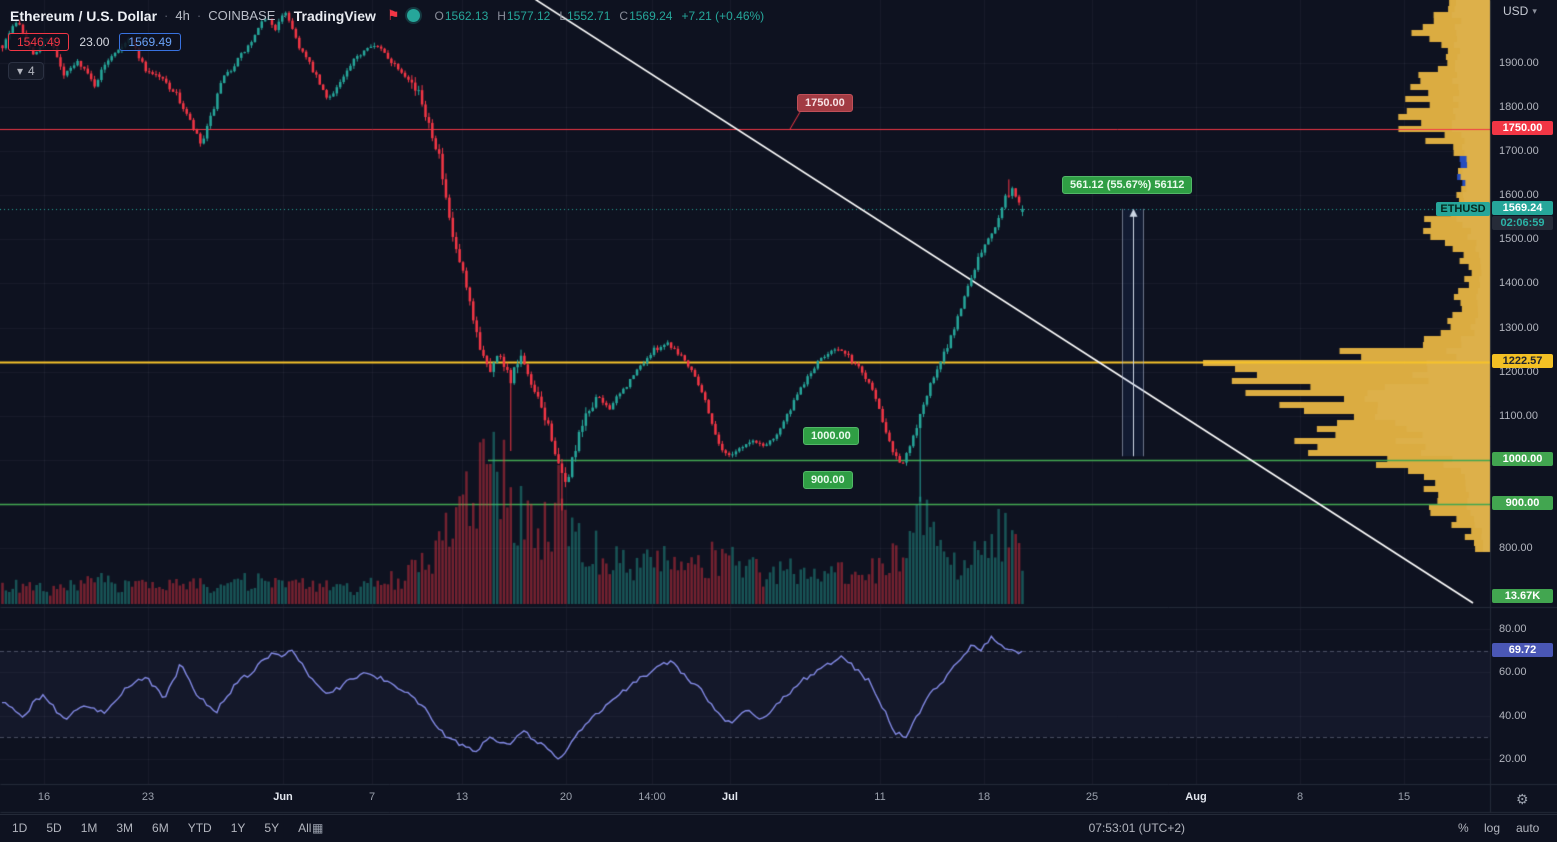 This screenshot has width=1557, height=842. I want to click on time-label: 11, so click(880, 797).